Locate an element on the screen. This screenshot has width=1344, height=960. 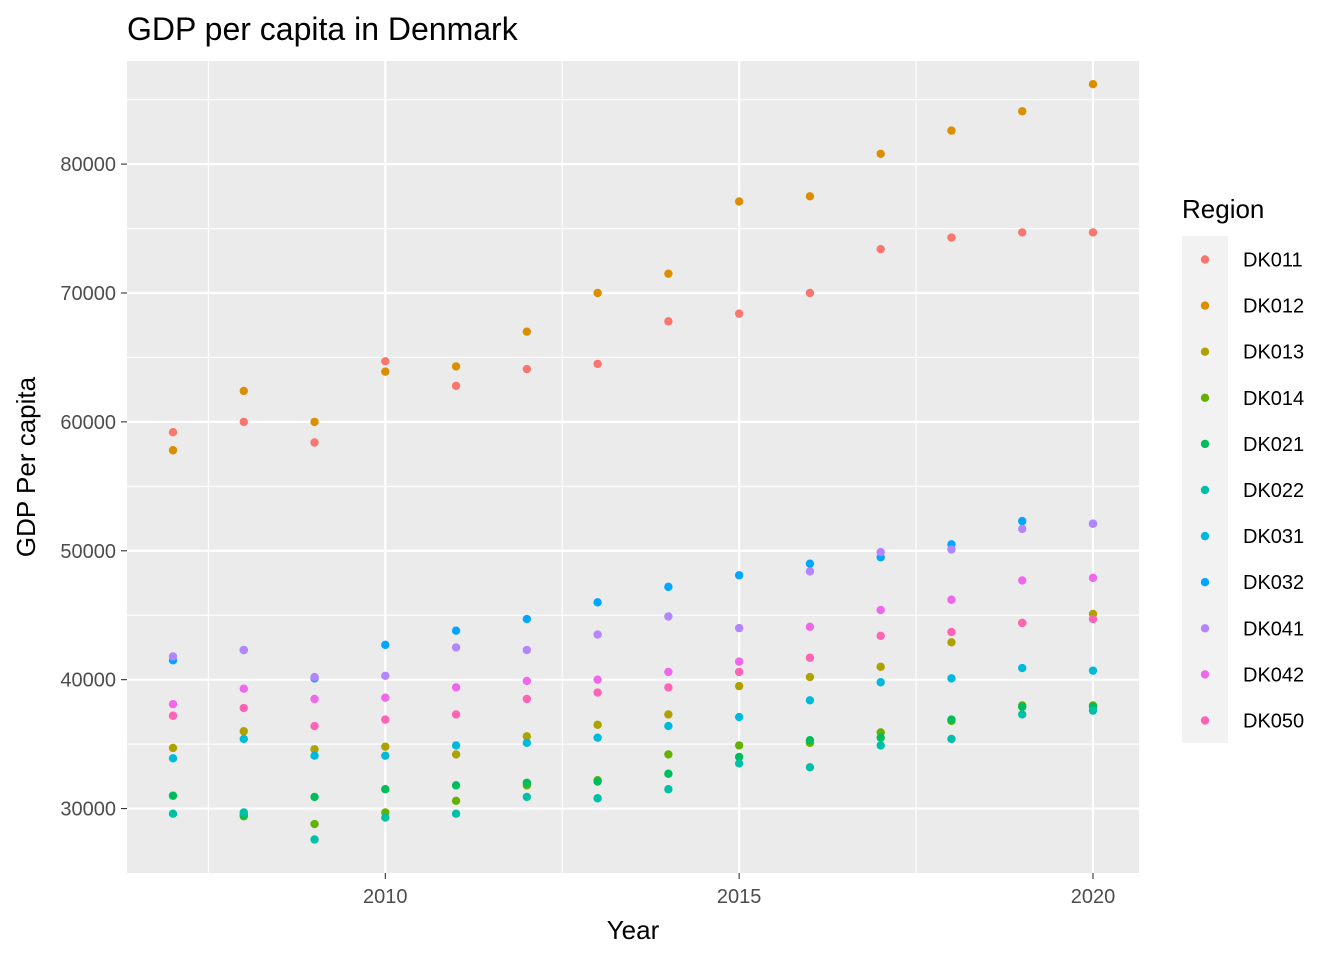
x-axis-title: Year is located at coordinates (633, 930).